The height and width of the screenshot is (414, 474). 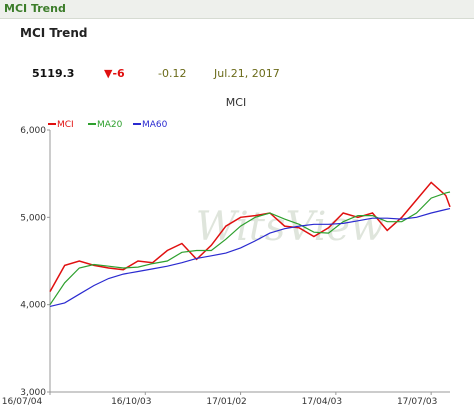 What do you see at coordinates (22, 402) in the screenshot?
I see `x-tick-label: 16/07/04` at bounding box center [22, 402].